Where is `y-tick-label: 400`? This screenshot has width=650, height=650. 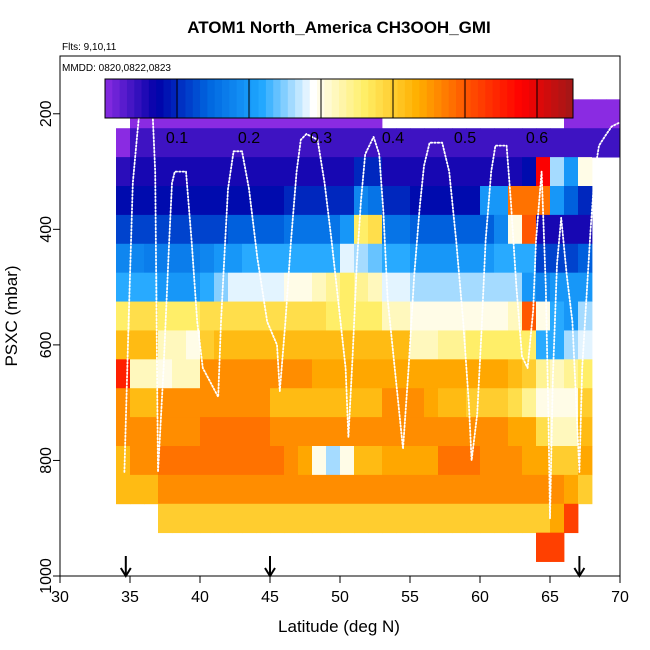
y-tick-label: 400 is located at coordinates (46, 229).